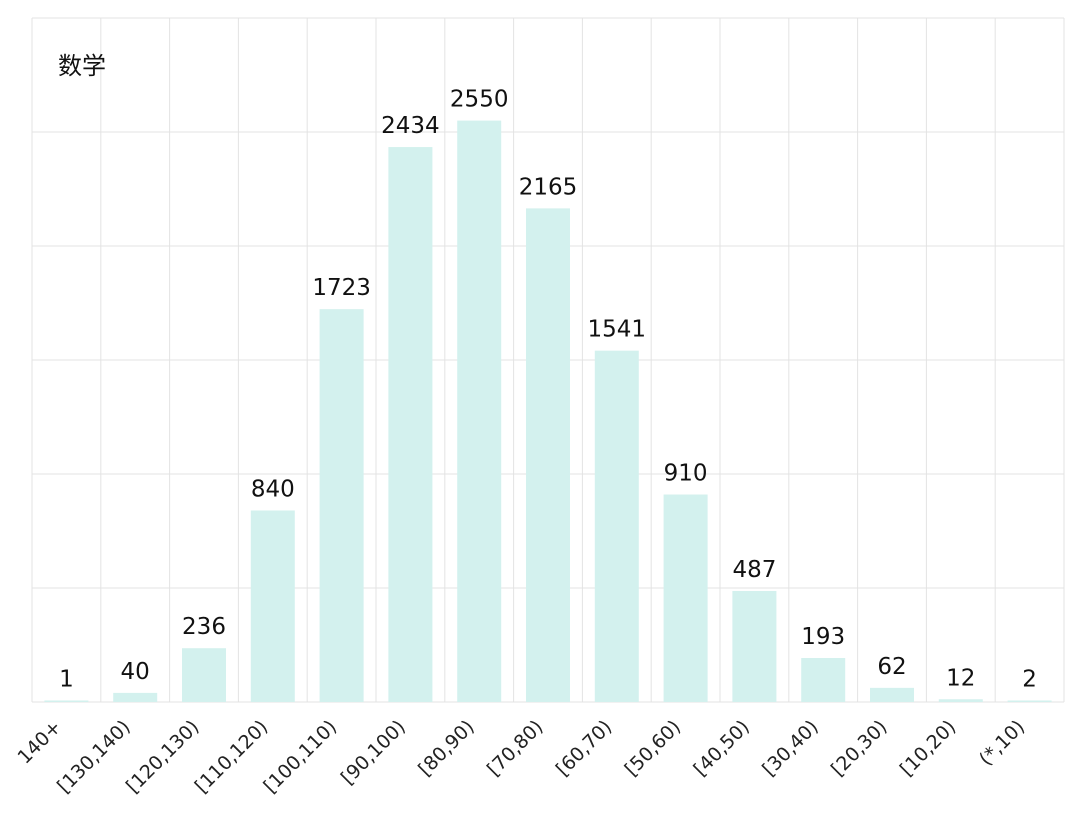 The image size is (1080, 828). Describe the element at coordinates (479, 100) in the screenshot. I see `data-label: 2550` at that location.